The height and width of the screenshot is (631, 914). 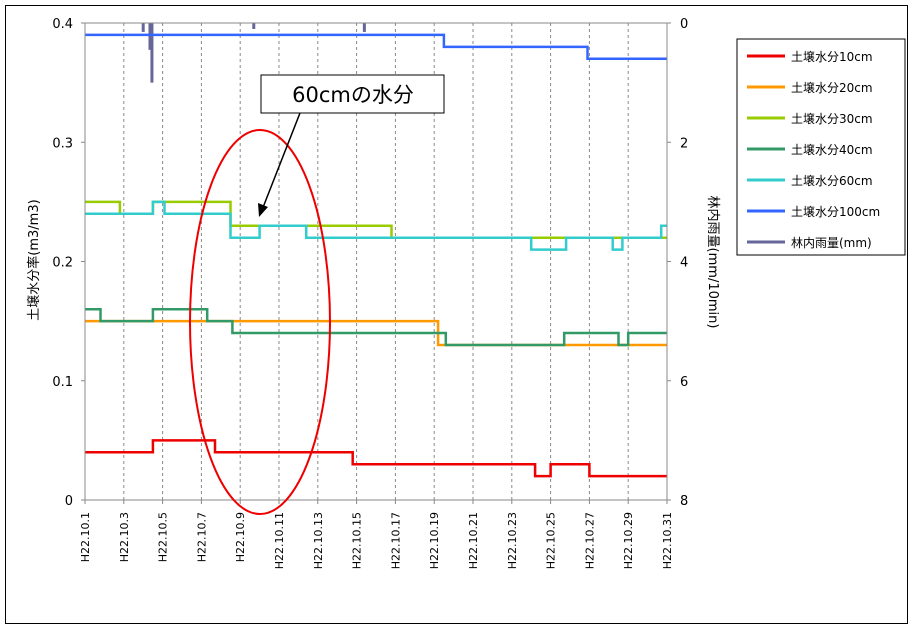 I want to click on x-tick-label: H22.10.25, so click(x=551, y=540).